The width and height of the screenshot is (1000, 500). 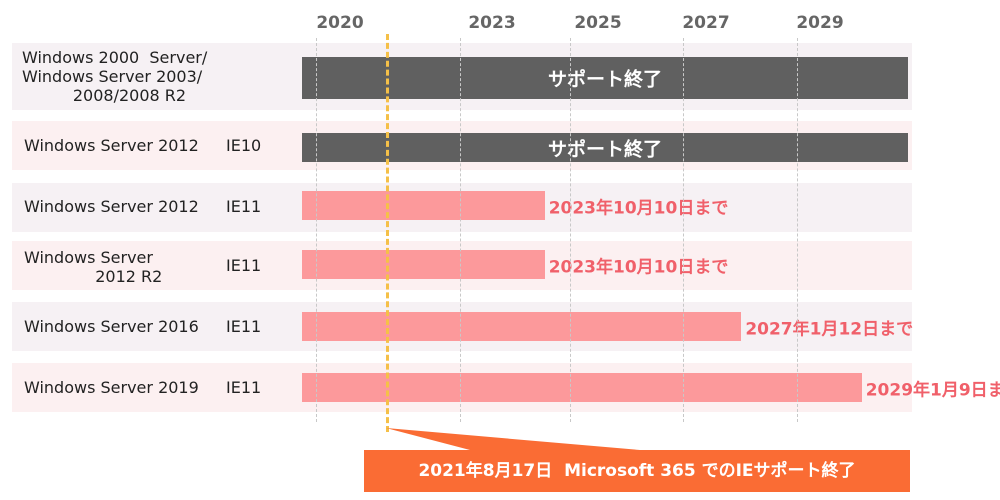 I want to click on row-label: Windows Server 2012 R2, so click(x=93, y=267).